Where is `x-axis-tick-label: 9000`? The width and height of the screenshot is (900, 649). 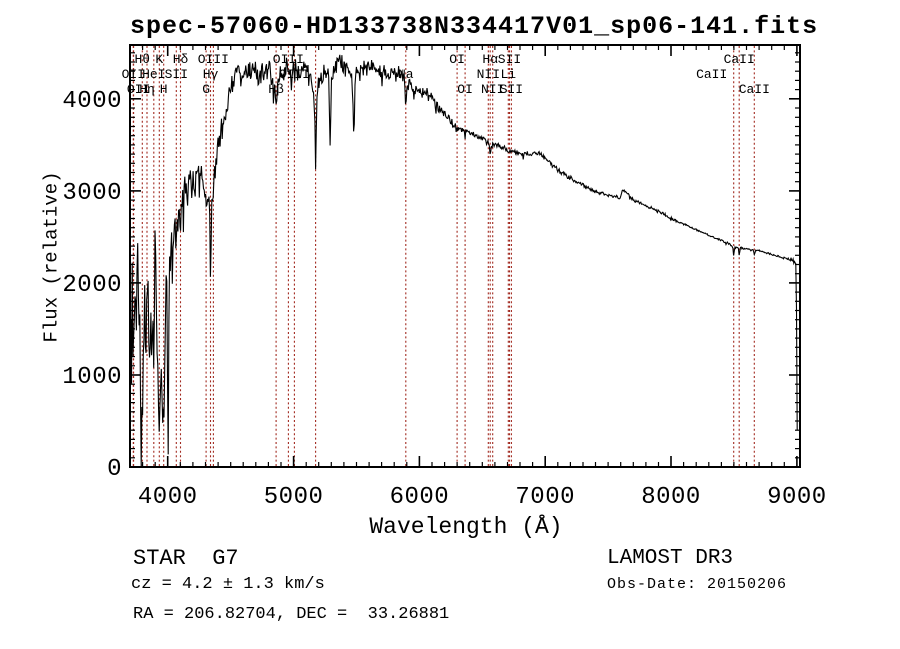 x-axis-tick-label: 9000 is located at coordinates (797, 497).